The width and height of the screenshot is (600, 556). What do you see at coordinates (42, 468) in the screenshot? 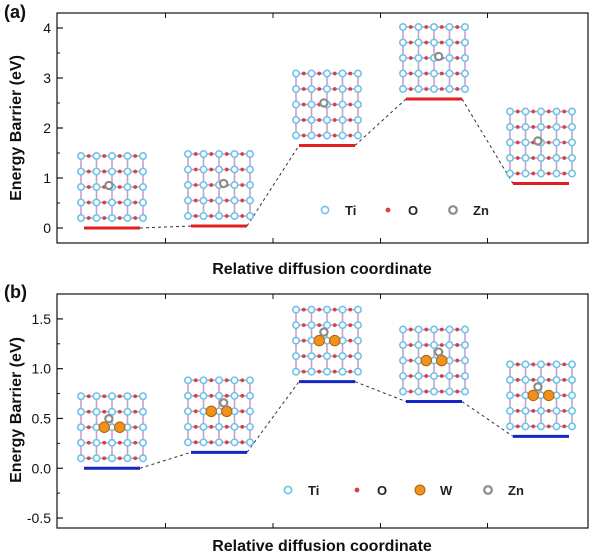
I see `y-tick-label: 0.0` at bounding box center [42, 468].